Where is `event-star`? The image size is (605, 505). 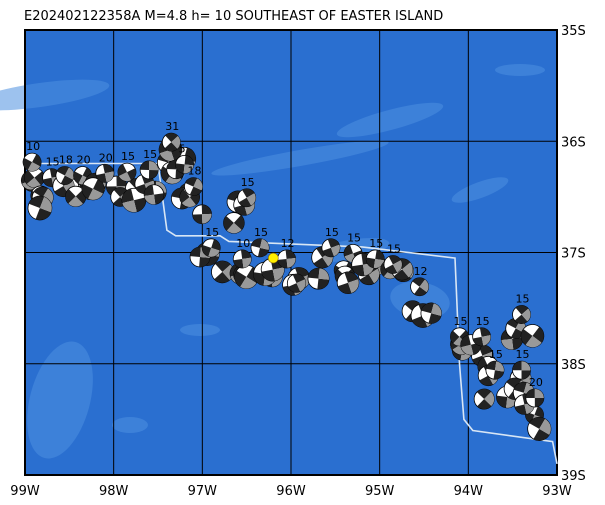 event-star is located at coordinates (273, 258).